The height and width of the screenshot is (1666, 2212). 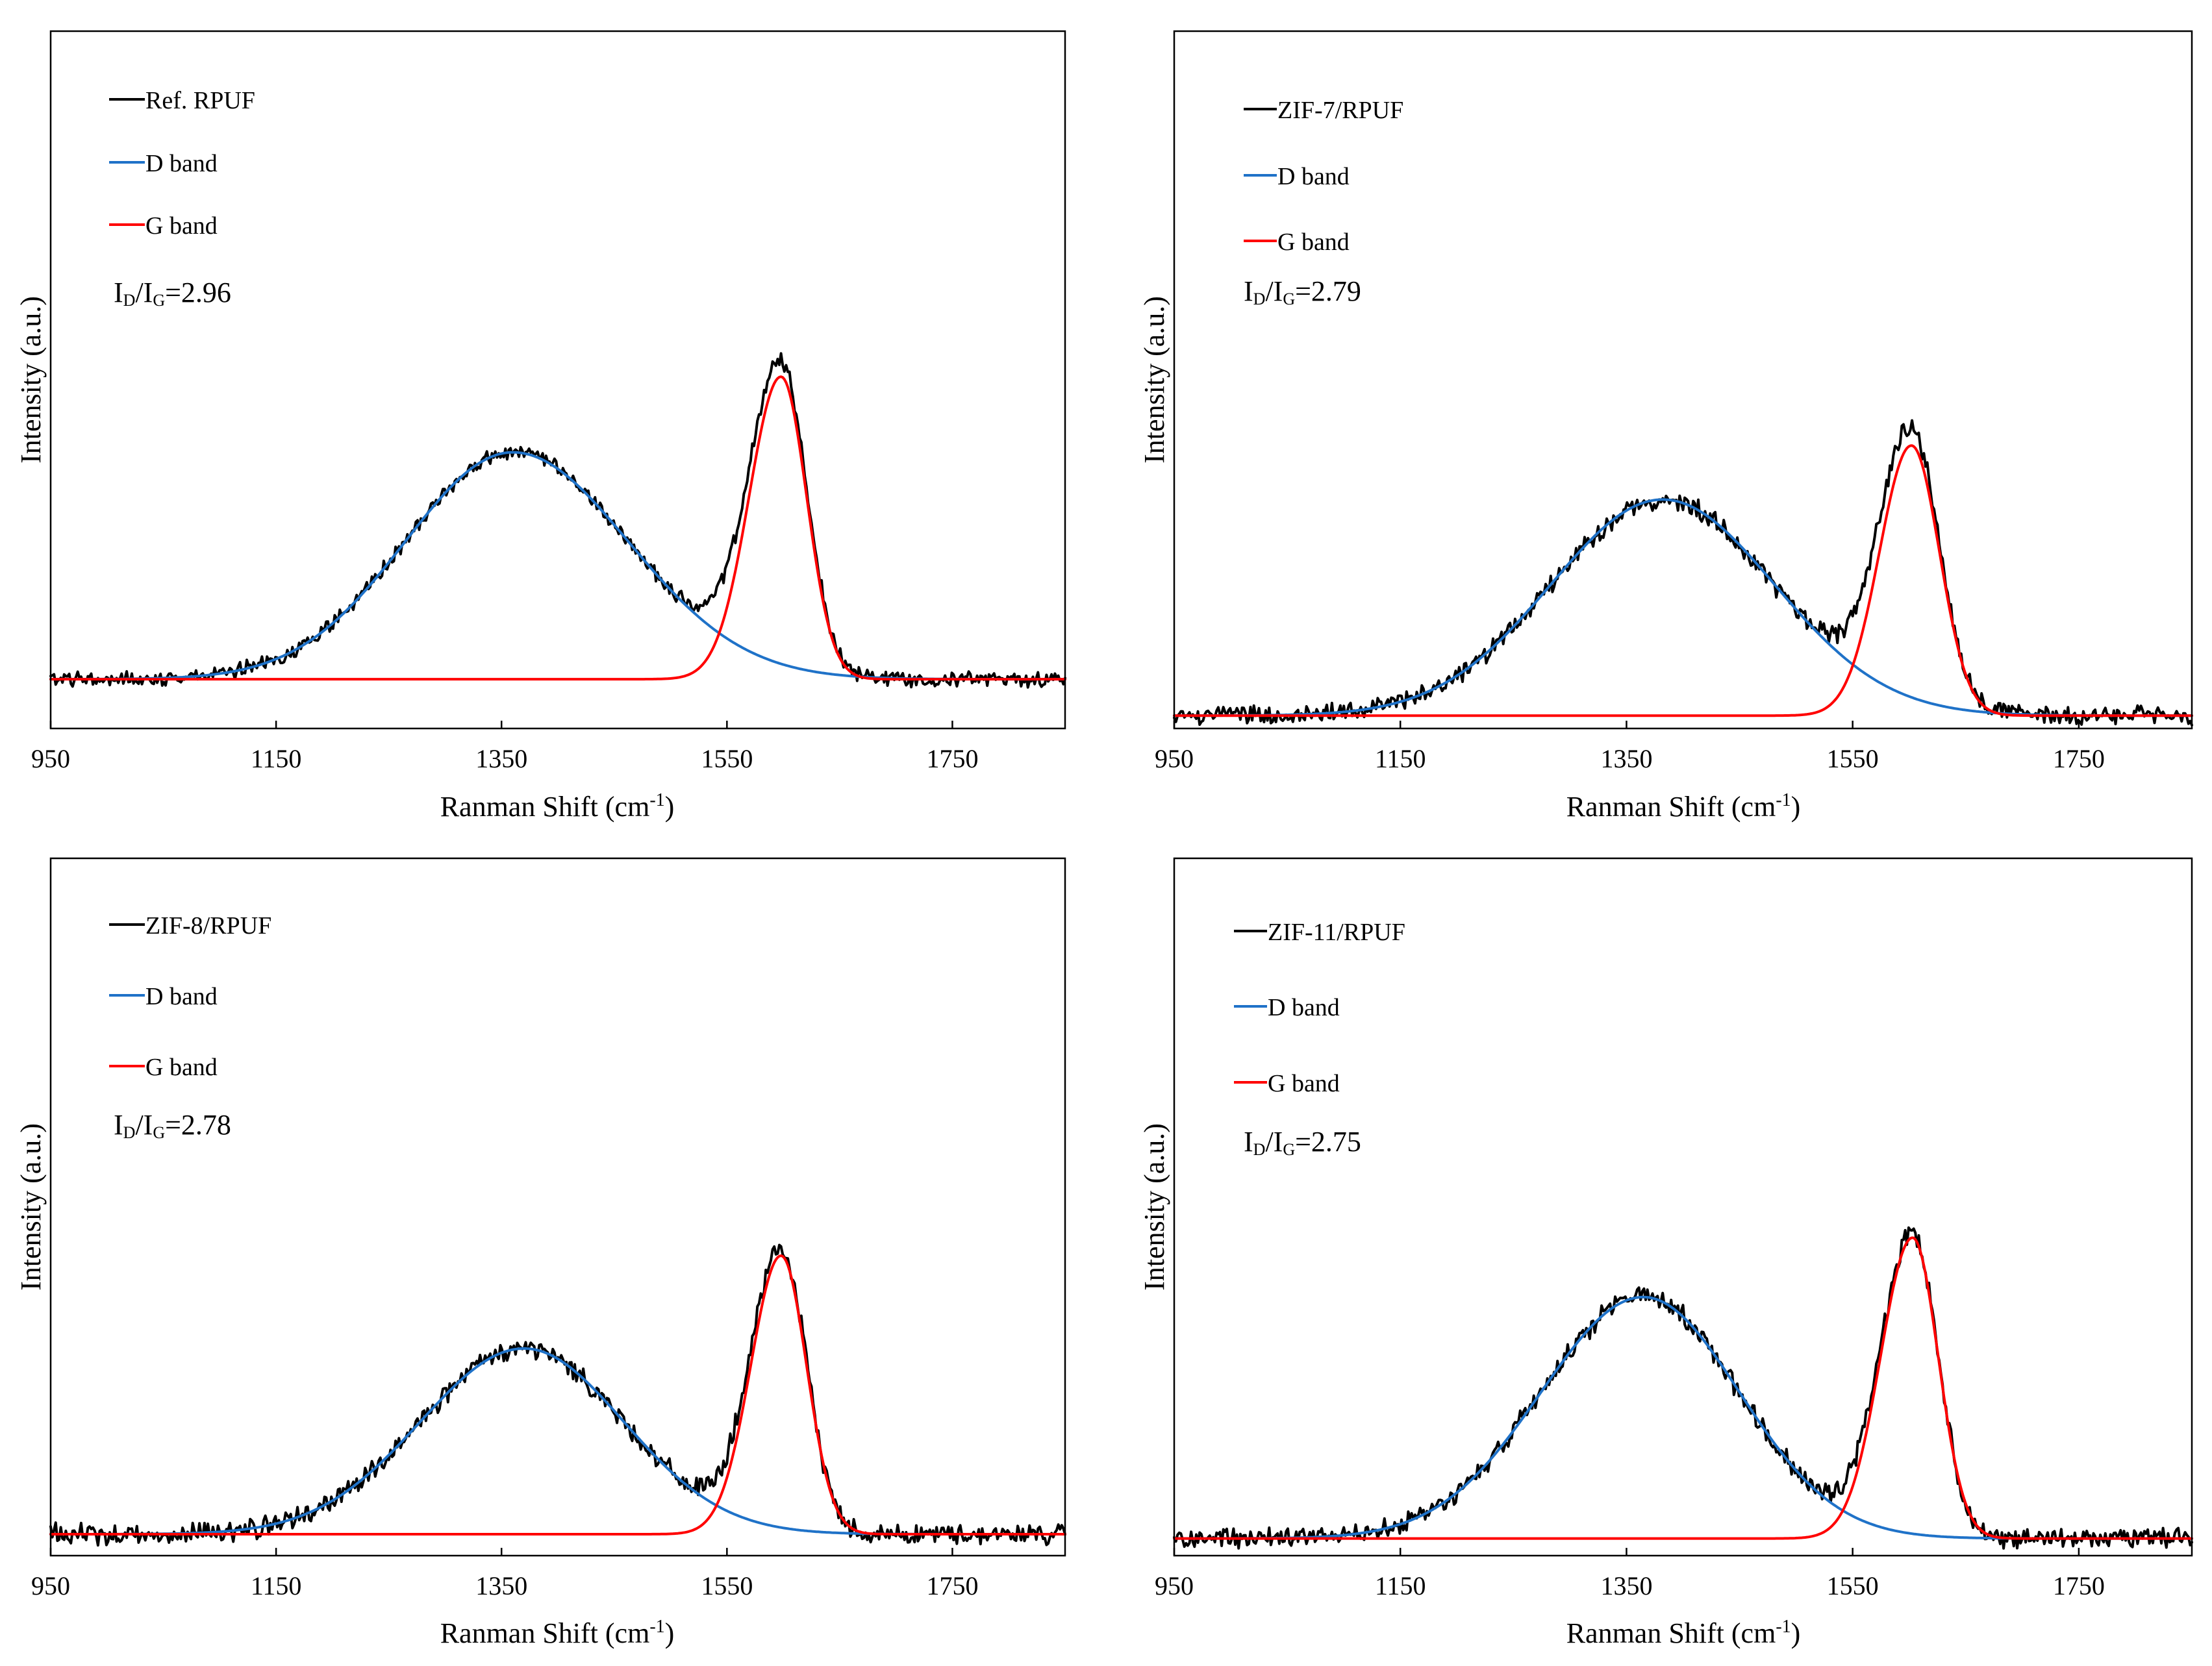 I want to click on id-ig-ratio-label: ID/IG=2.75, so click(x=1302, y=1142).